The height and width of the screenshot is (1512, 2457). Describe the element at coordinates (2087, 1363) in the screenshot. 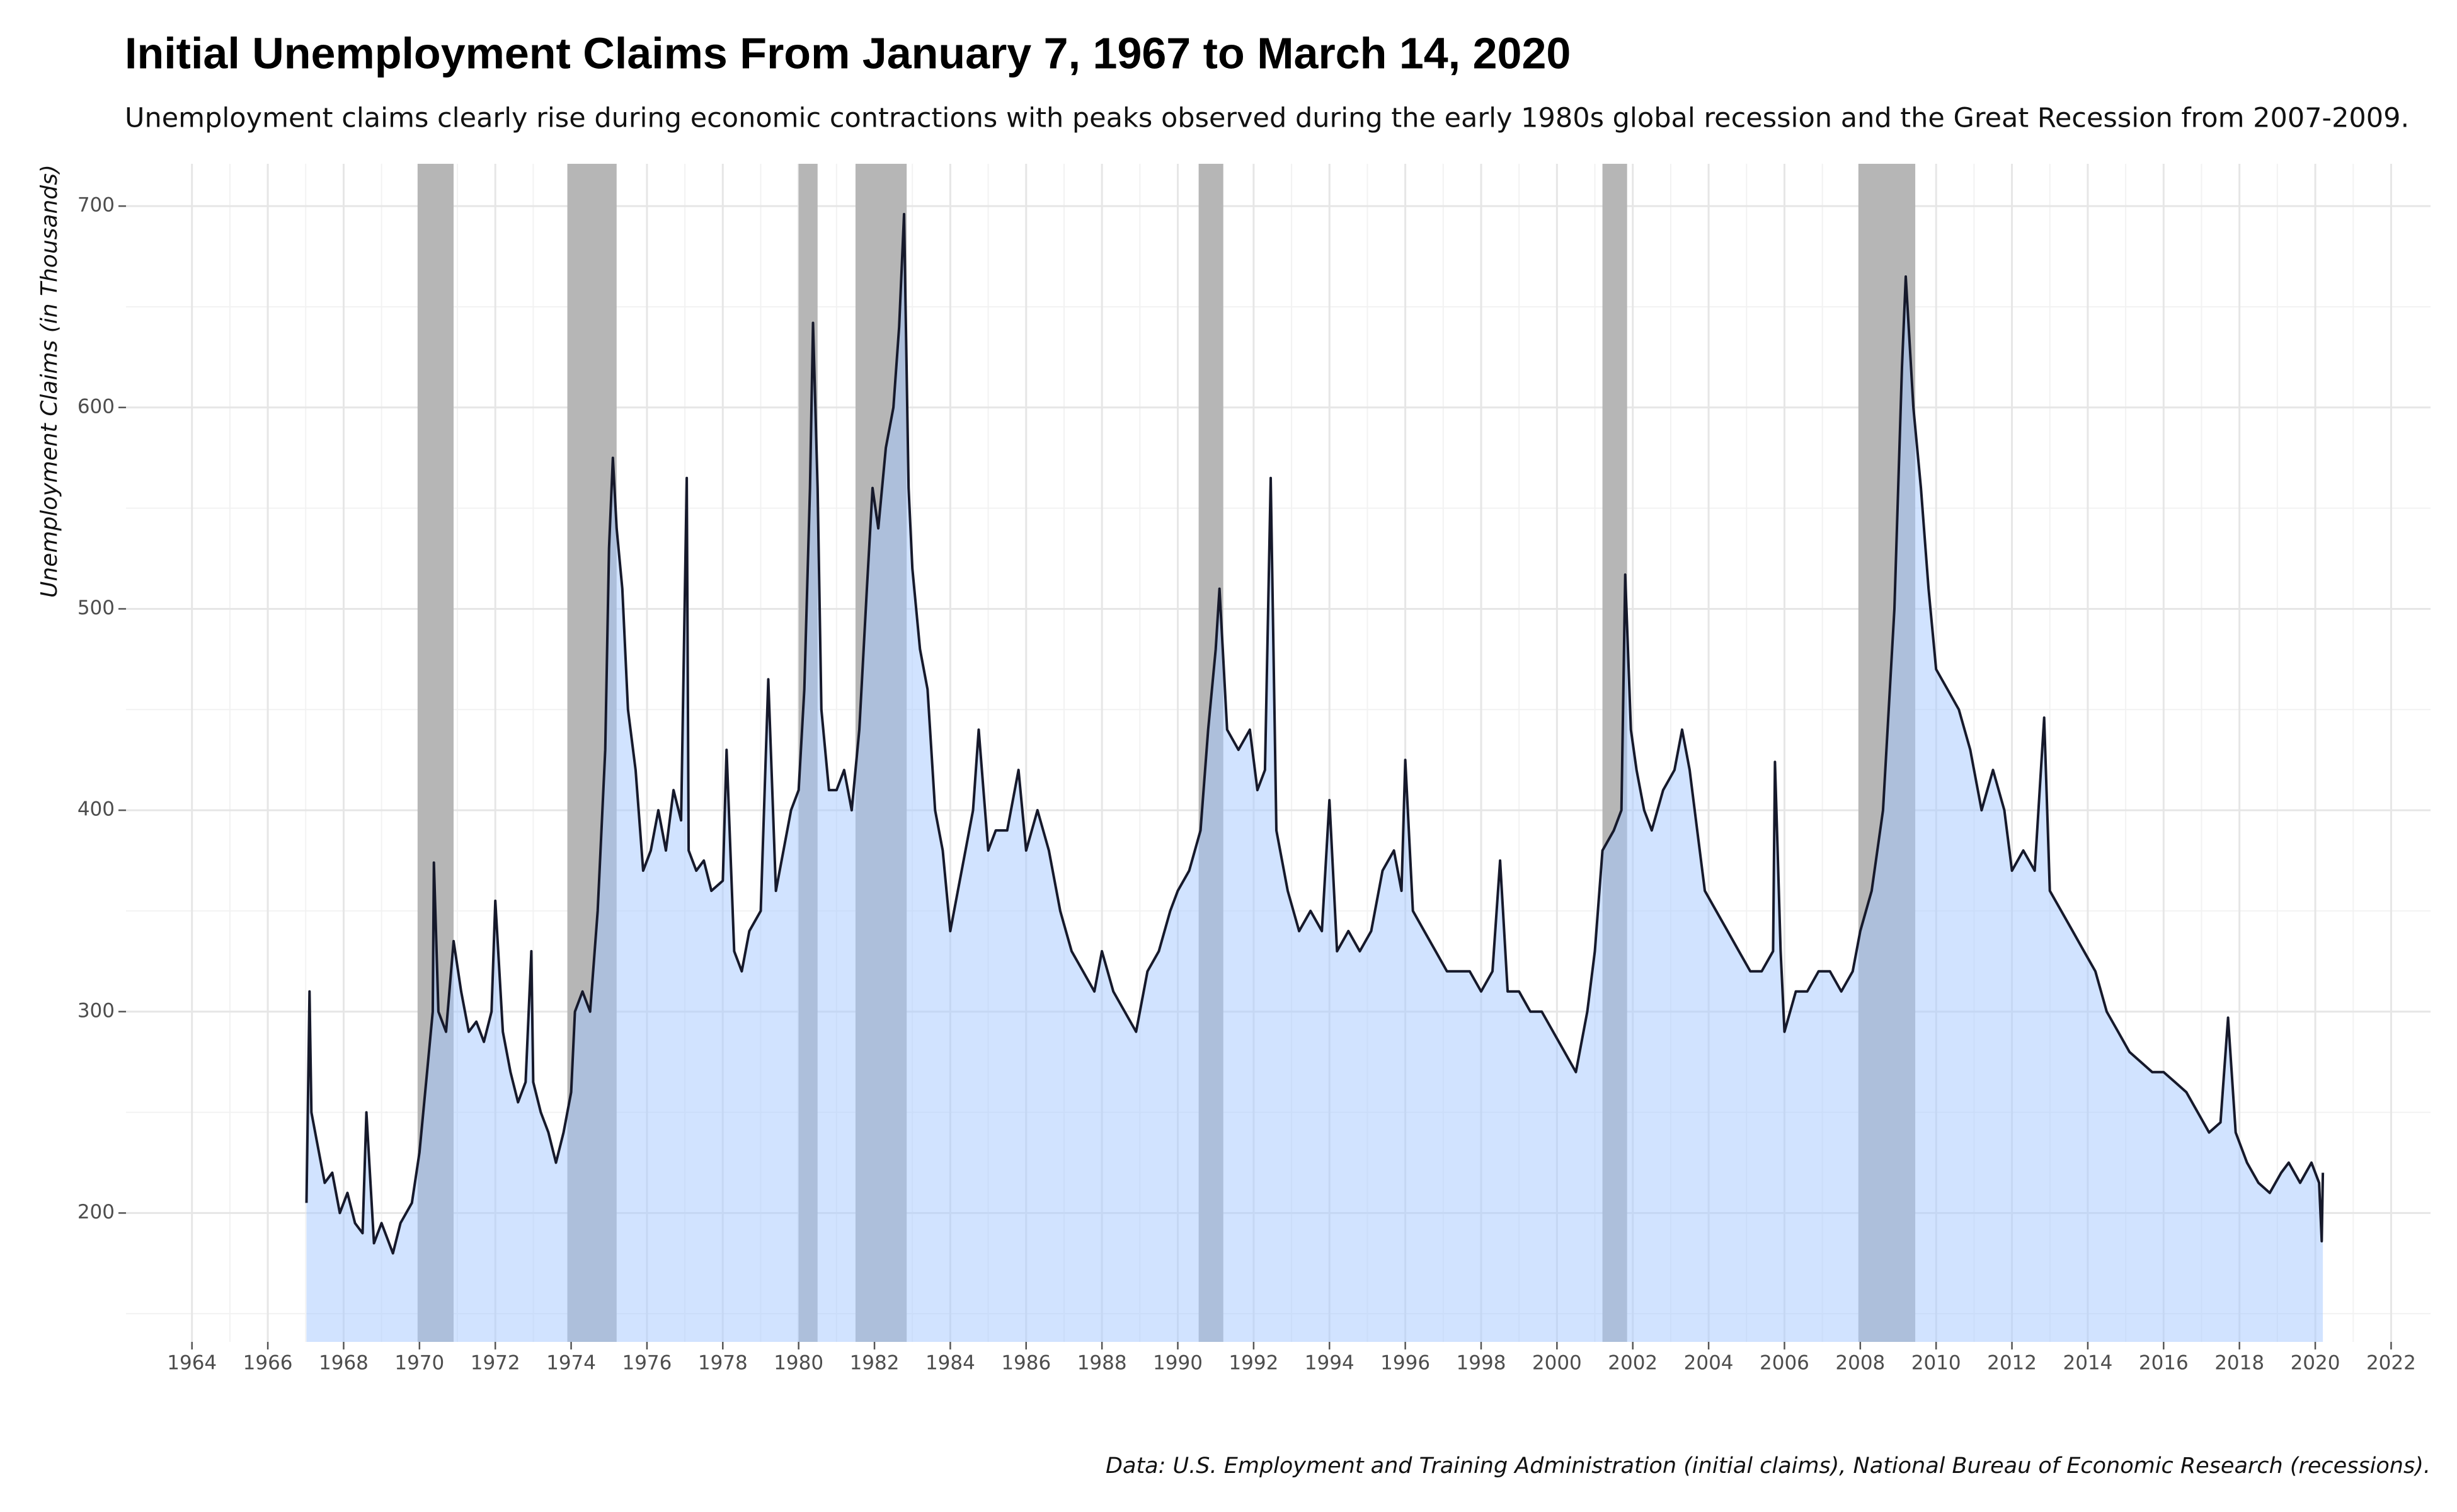

I see `x-tick-label: 2014` at that location.